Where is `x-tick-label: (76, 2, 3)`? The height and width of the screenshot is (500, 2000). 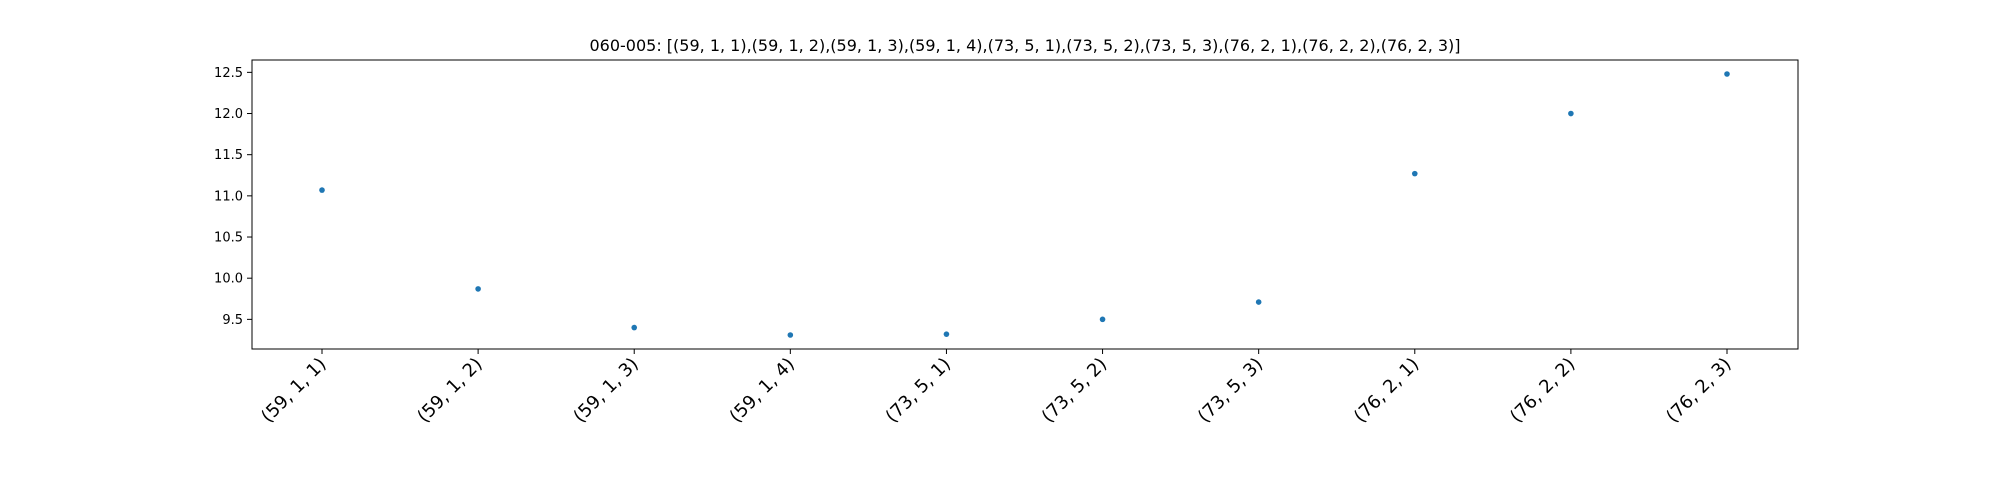
x-tick-label: (76, 2, 3) is located at coordinates (1698, 390).